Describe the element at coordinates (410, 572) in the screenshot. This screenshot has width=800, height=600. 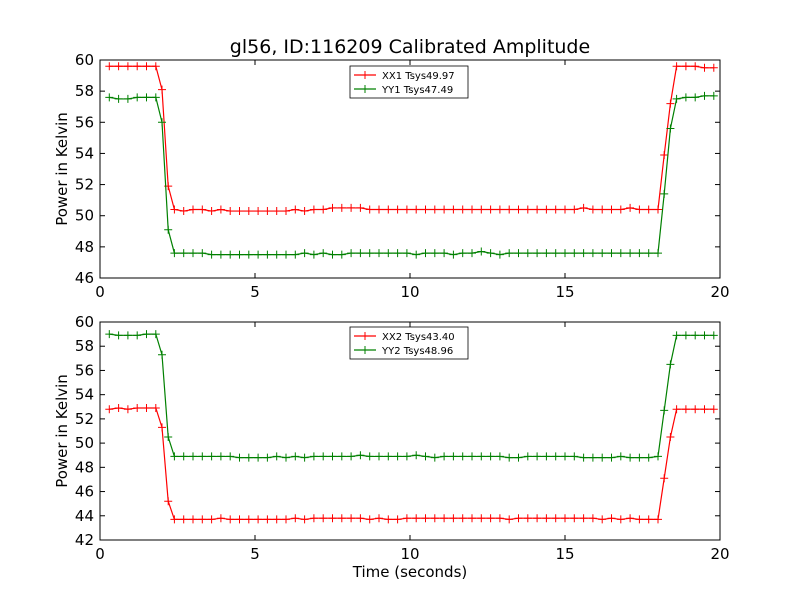
I see `x-axis-label: Time (seconds)` at that location.